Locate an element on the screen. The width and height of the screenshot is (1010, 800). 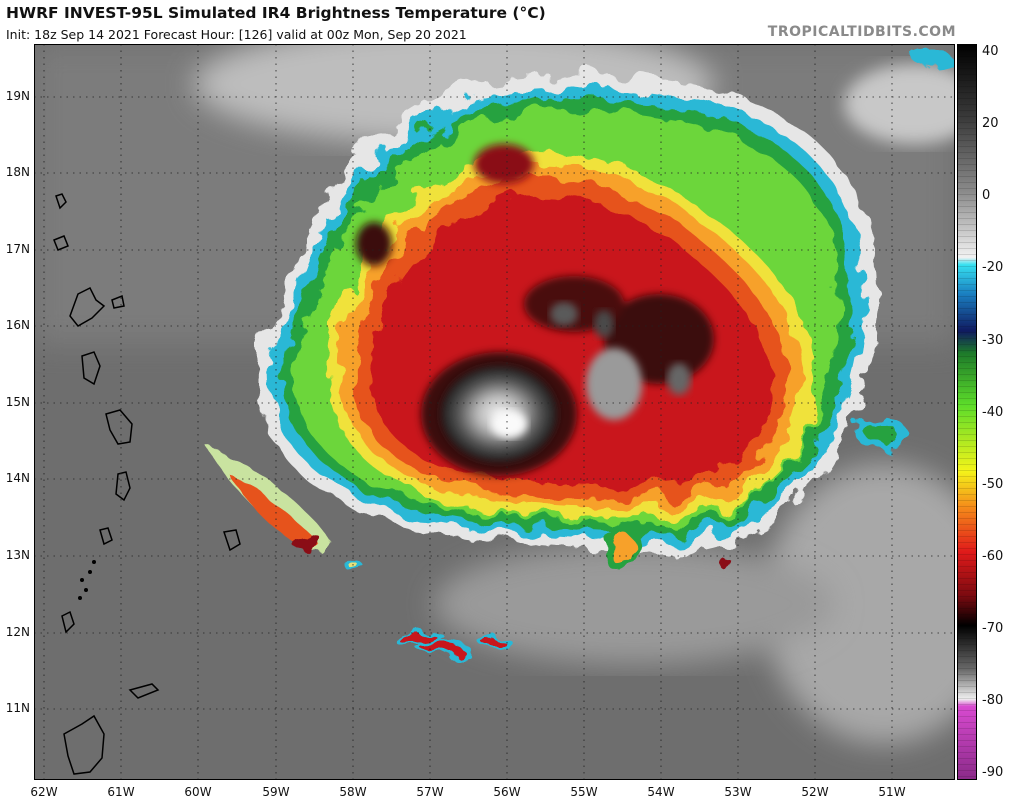
lat-label: 11N is located at coordinates (17, 708).